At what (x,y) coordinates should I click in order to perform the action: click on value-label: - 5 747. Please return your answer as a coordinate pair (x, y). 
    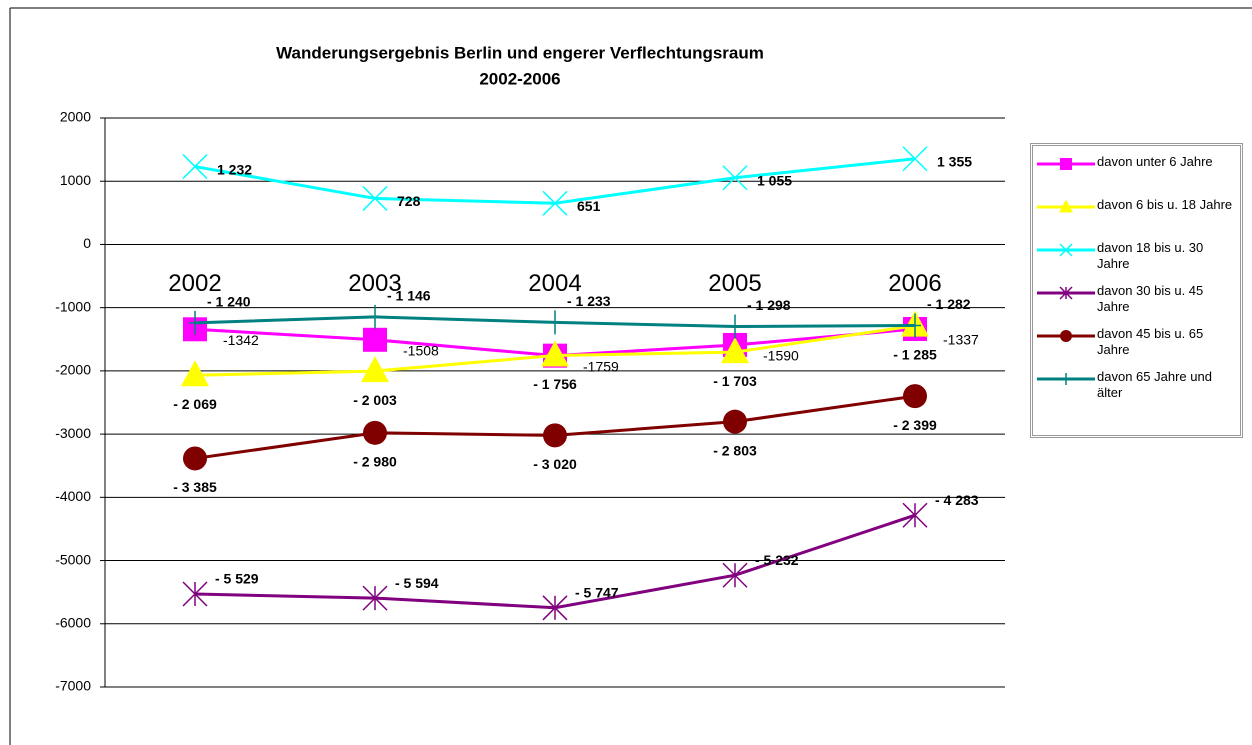
    Looking at the image, I should click on (597, 592).